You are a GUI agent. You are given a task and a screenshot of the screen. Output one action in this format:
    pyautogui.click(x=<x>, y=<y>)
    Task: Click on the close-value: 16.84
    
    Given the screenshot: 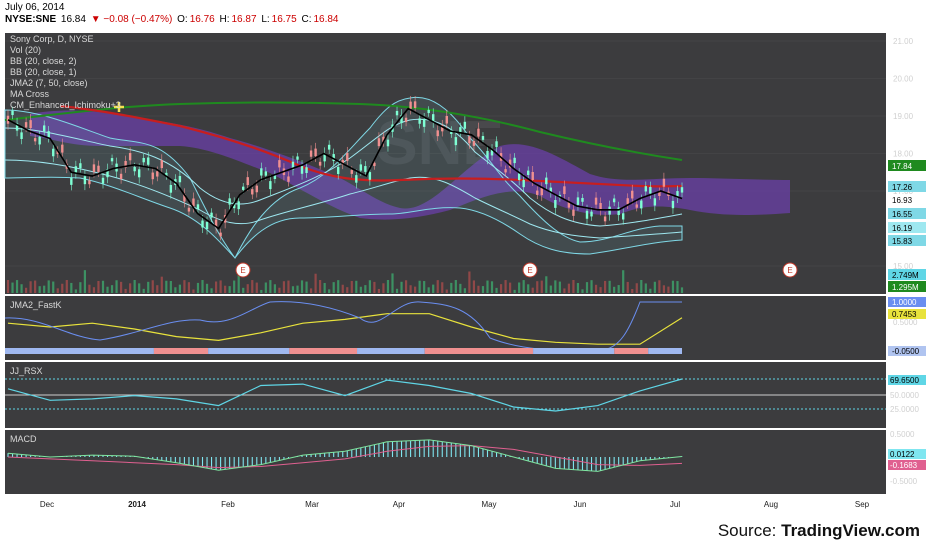 What is the action you would take?
    pyautogui.click(x=326, y=19)
    